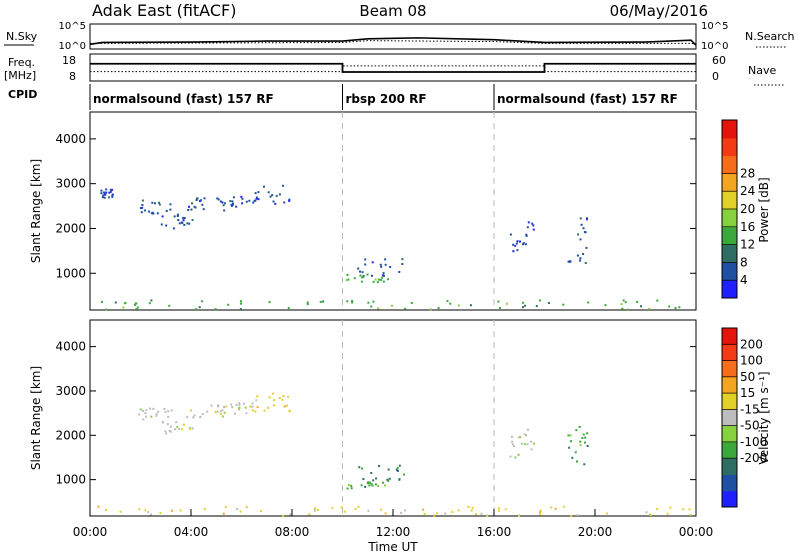  What do you see at coordinates (696, 532) in the screenshot?
I see `xtick-label-6: 00:00` at bounding box center [696, 532].